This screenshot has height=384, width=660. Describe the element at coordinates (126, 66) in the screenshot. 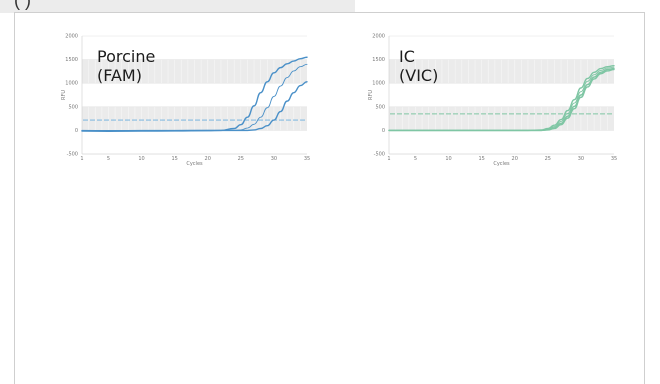

I see `chart-title: Porcine (FAM)` at that location.